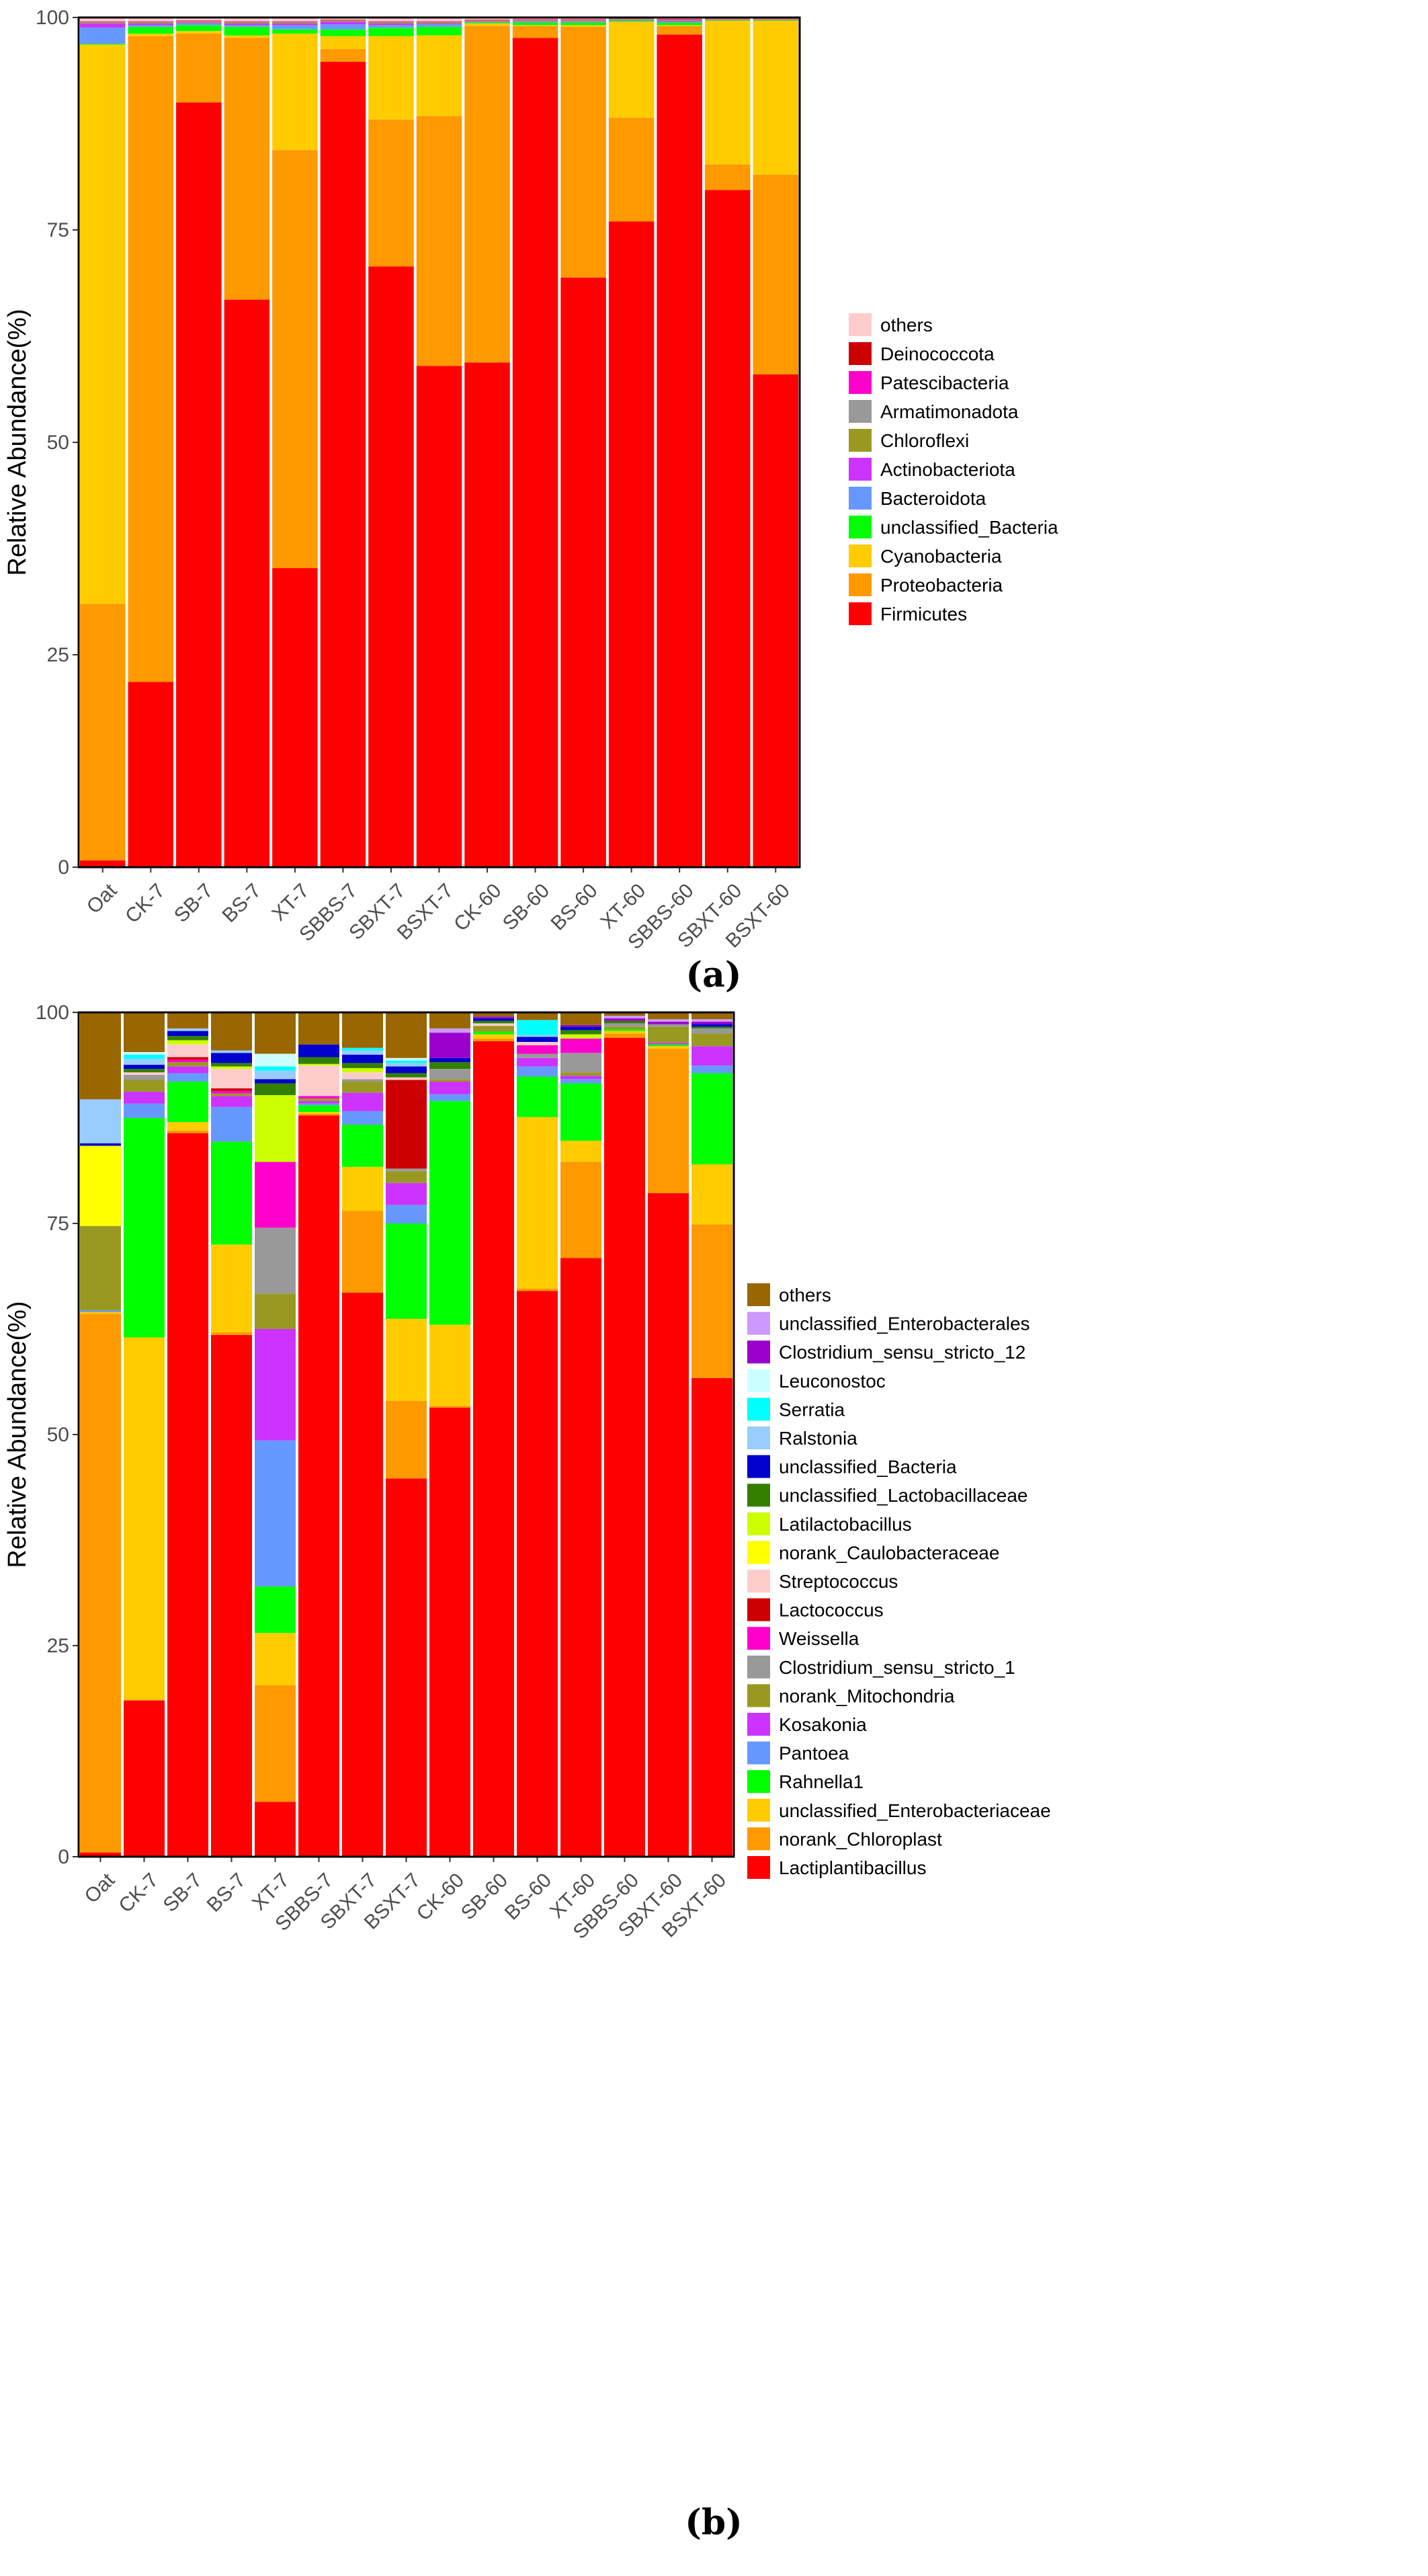 The width and height of the screenshot is (1428, 2576). I want to click on bar-segment-actinobacteriota, so click(343, 23).